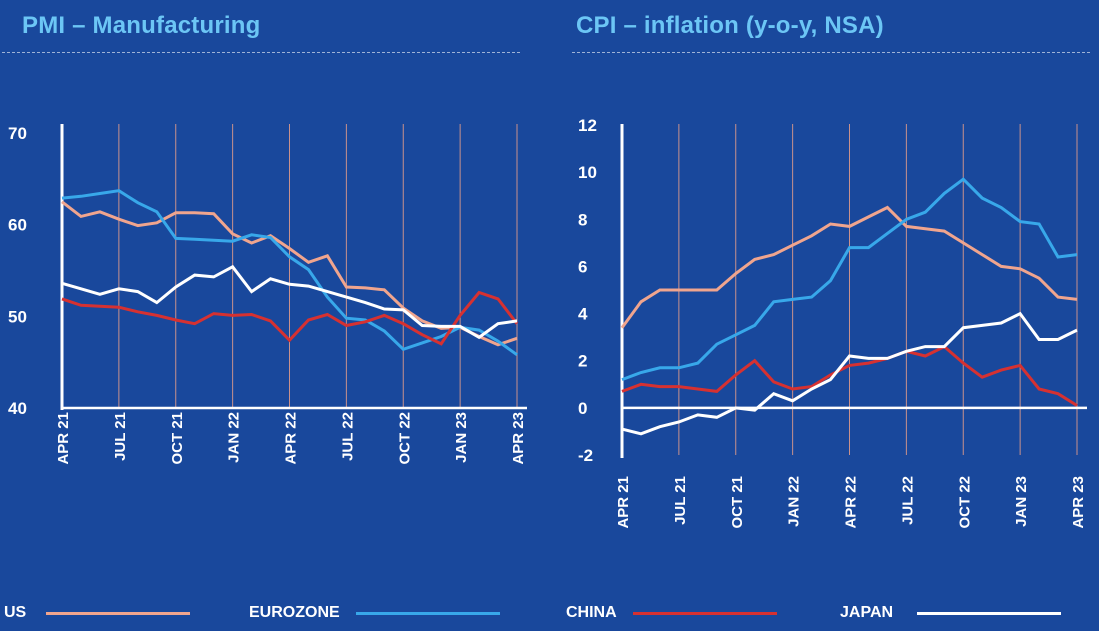 The image size is (1099, 631). I want to click on pmi-y-tick-label: 40, so click(17, 408).